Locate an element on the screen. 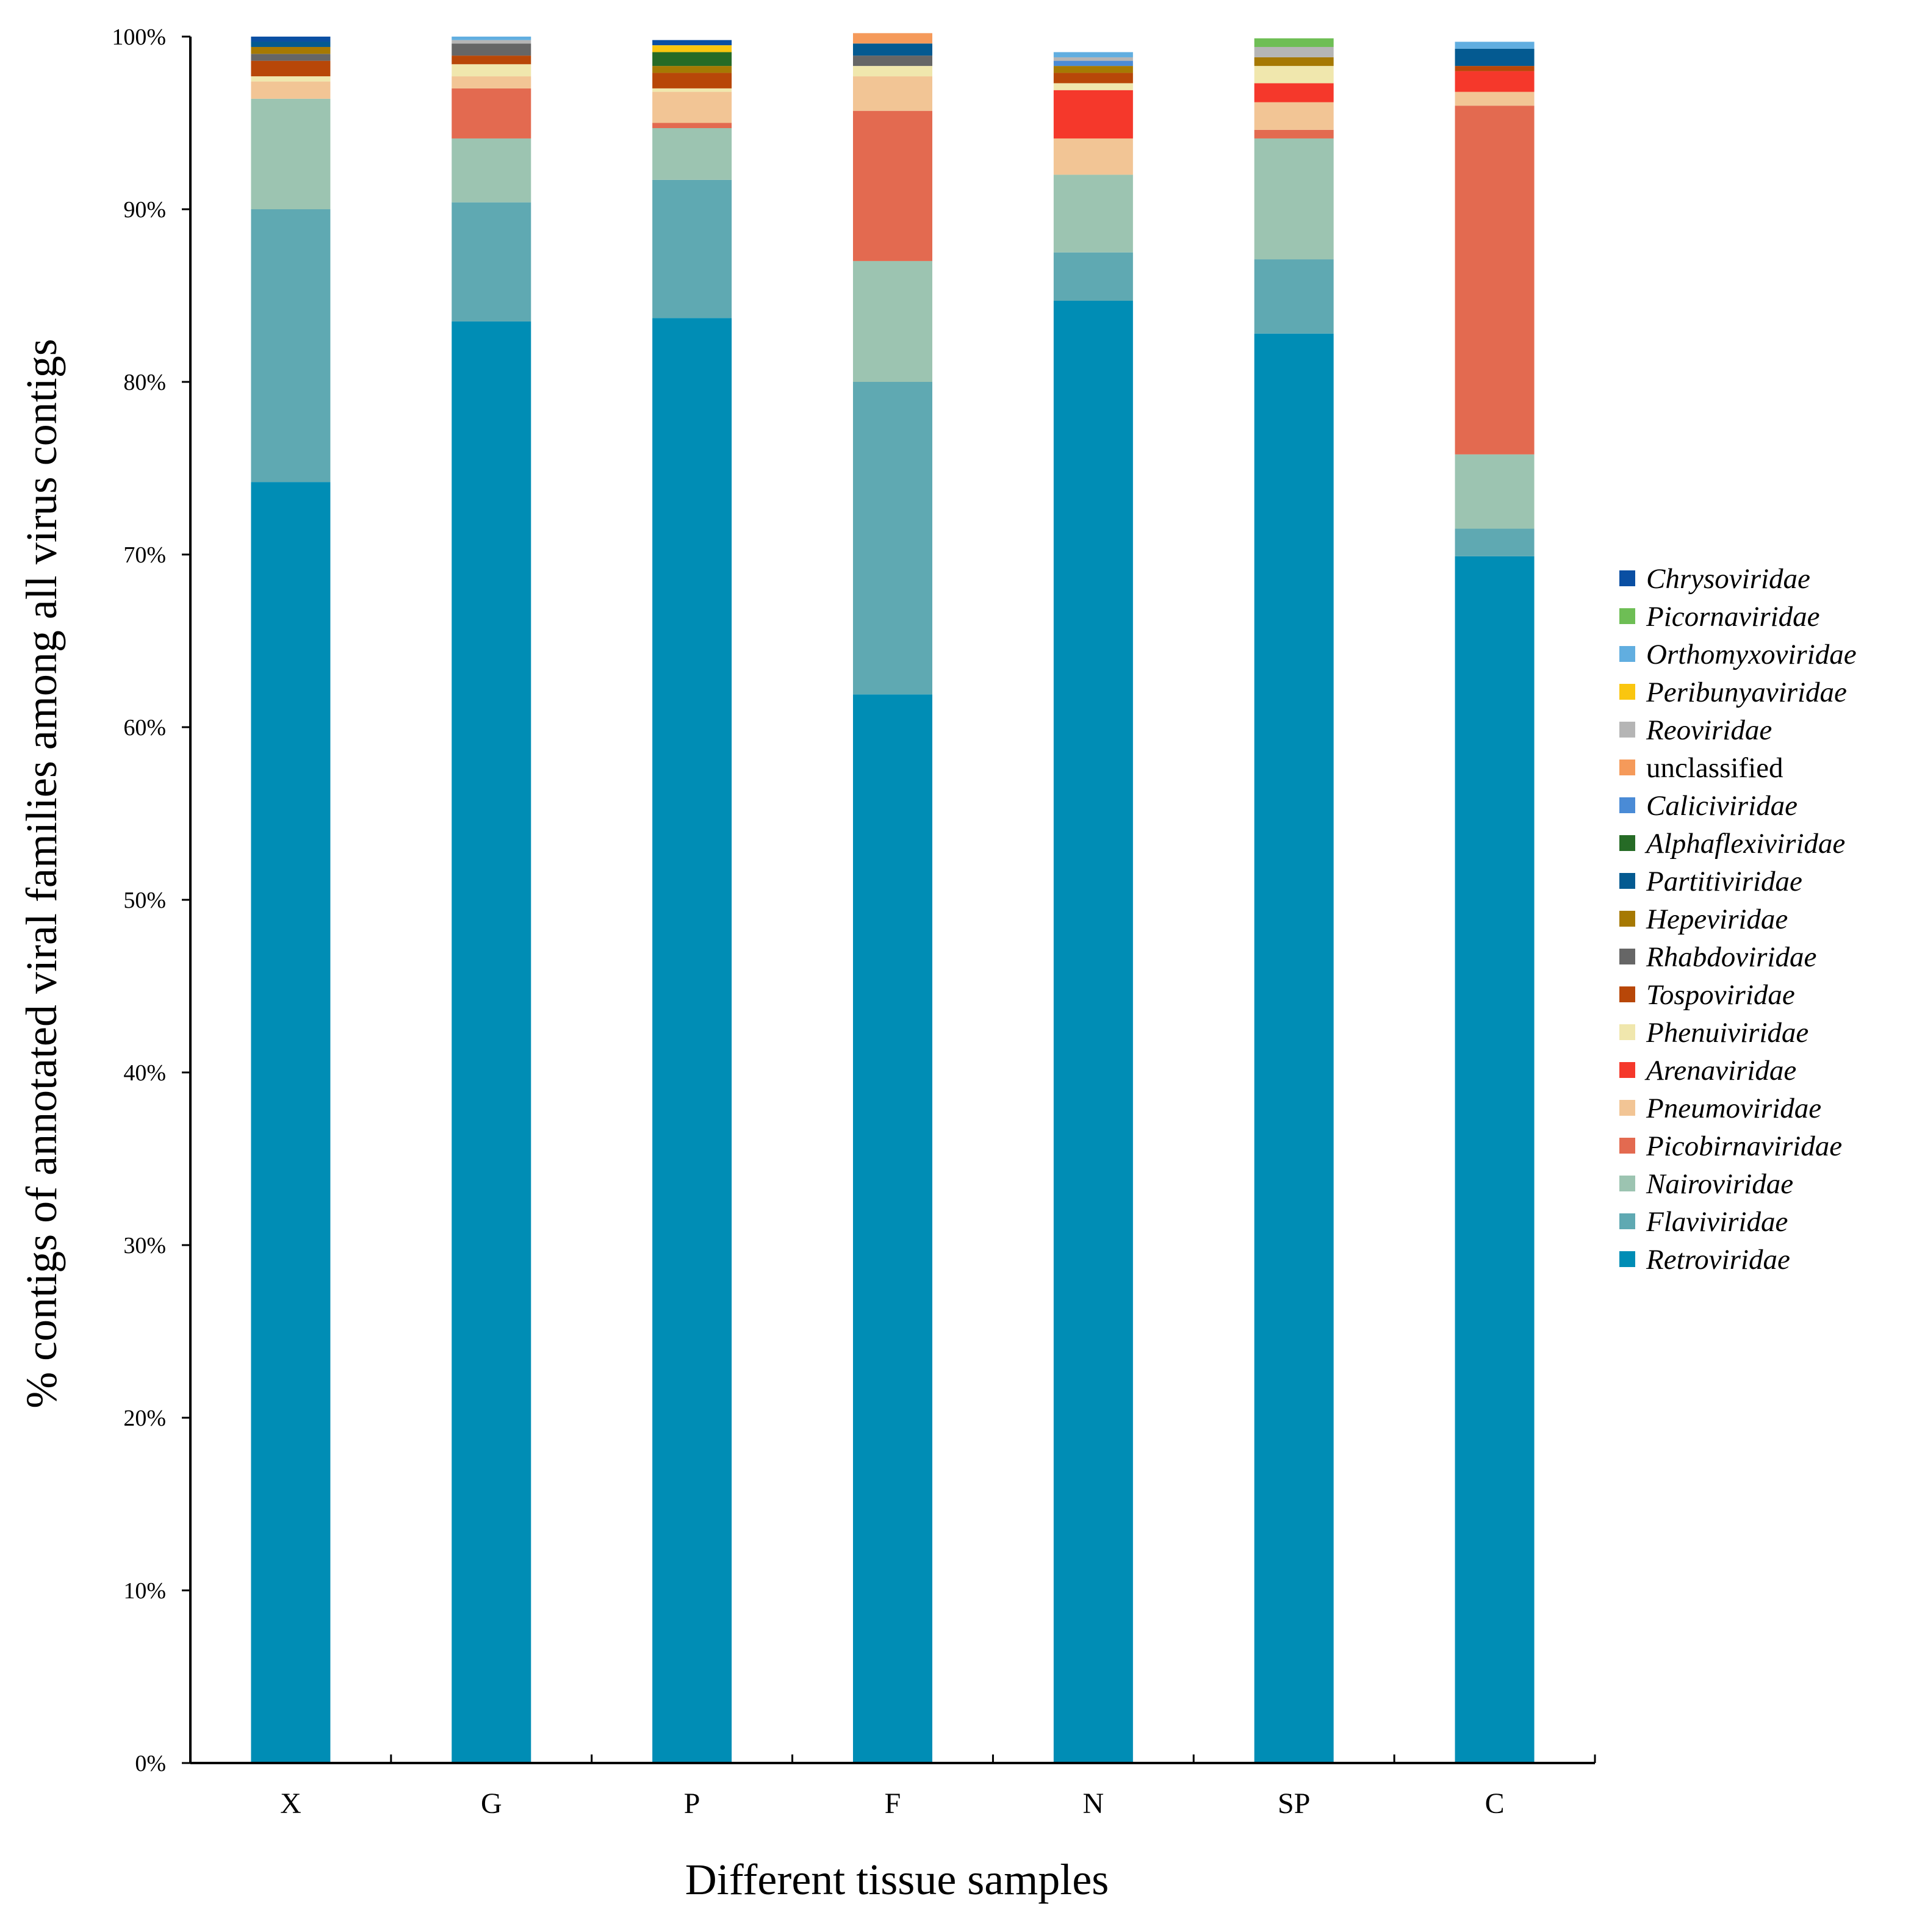 Image resolution: width=1911 pixels, height=1932 pixels. legend-item-pneumoviridae: Pneumoviridae is located at coordinates (1720, 1108).